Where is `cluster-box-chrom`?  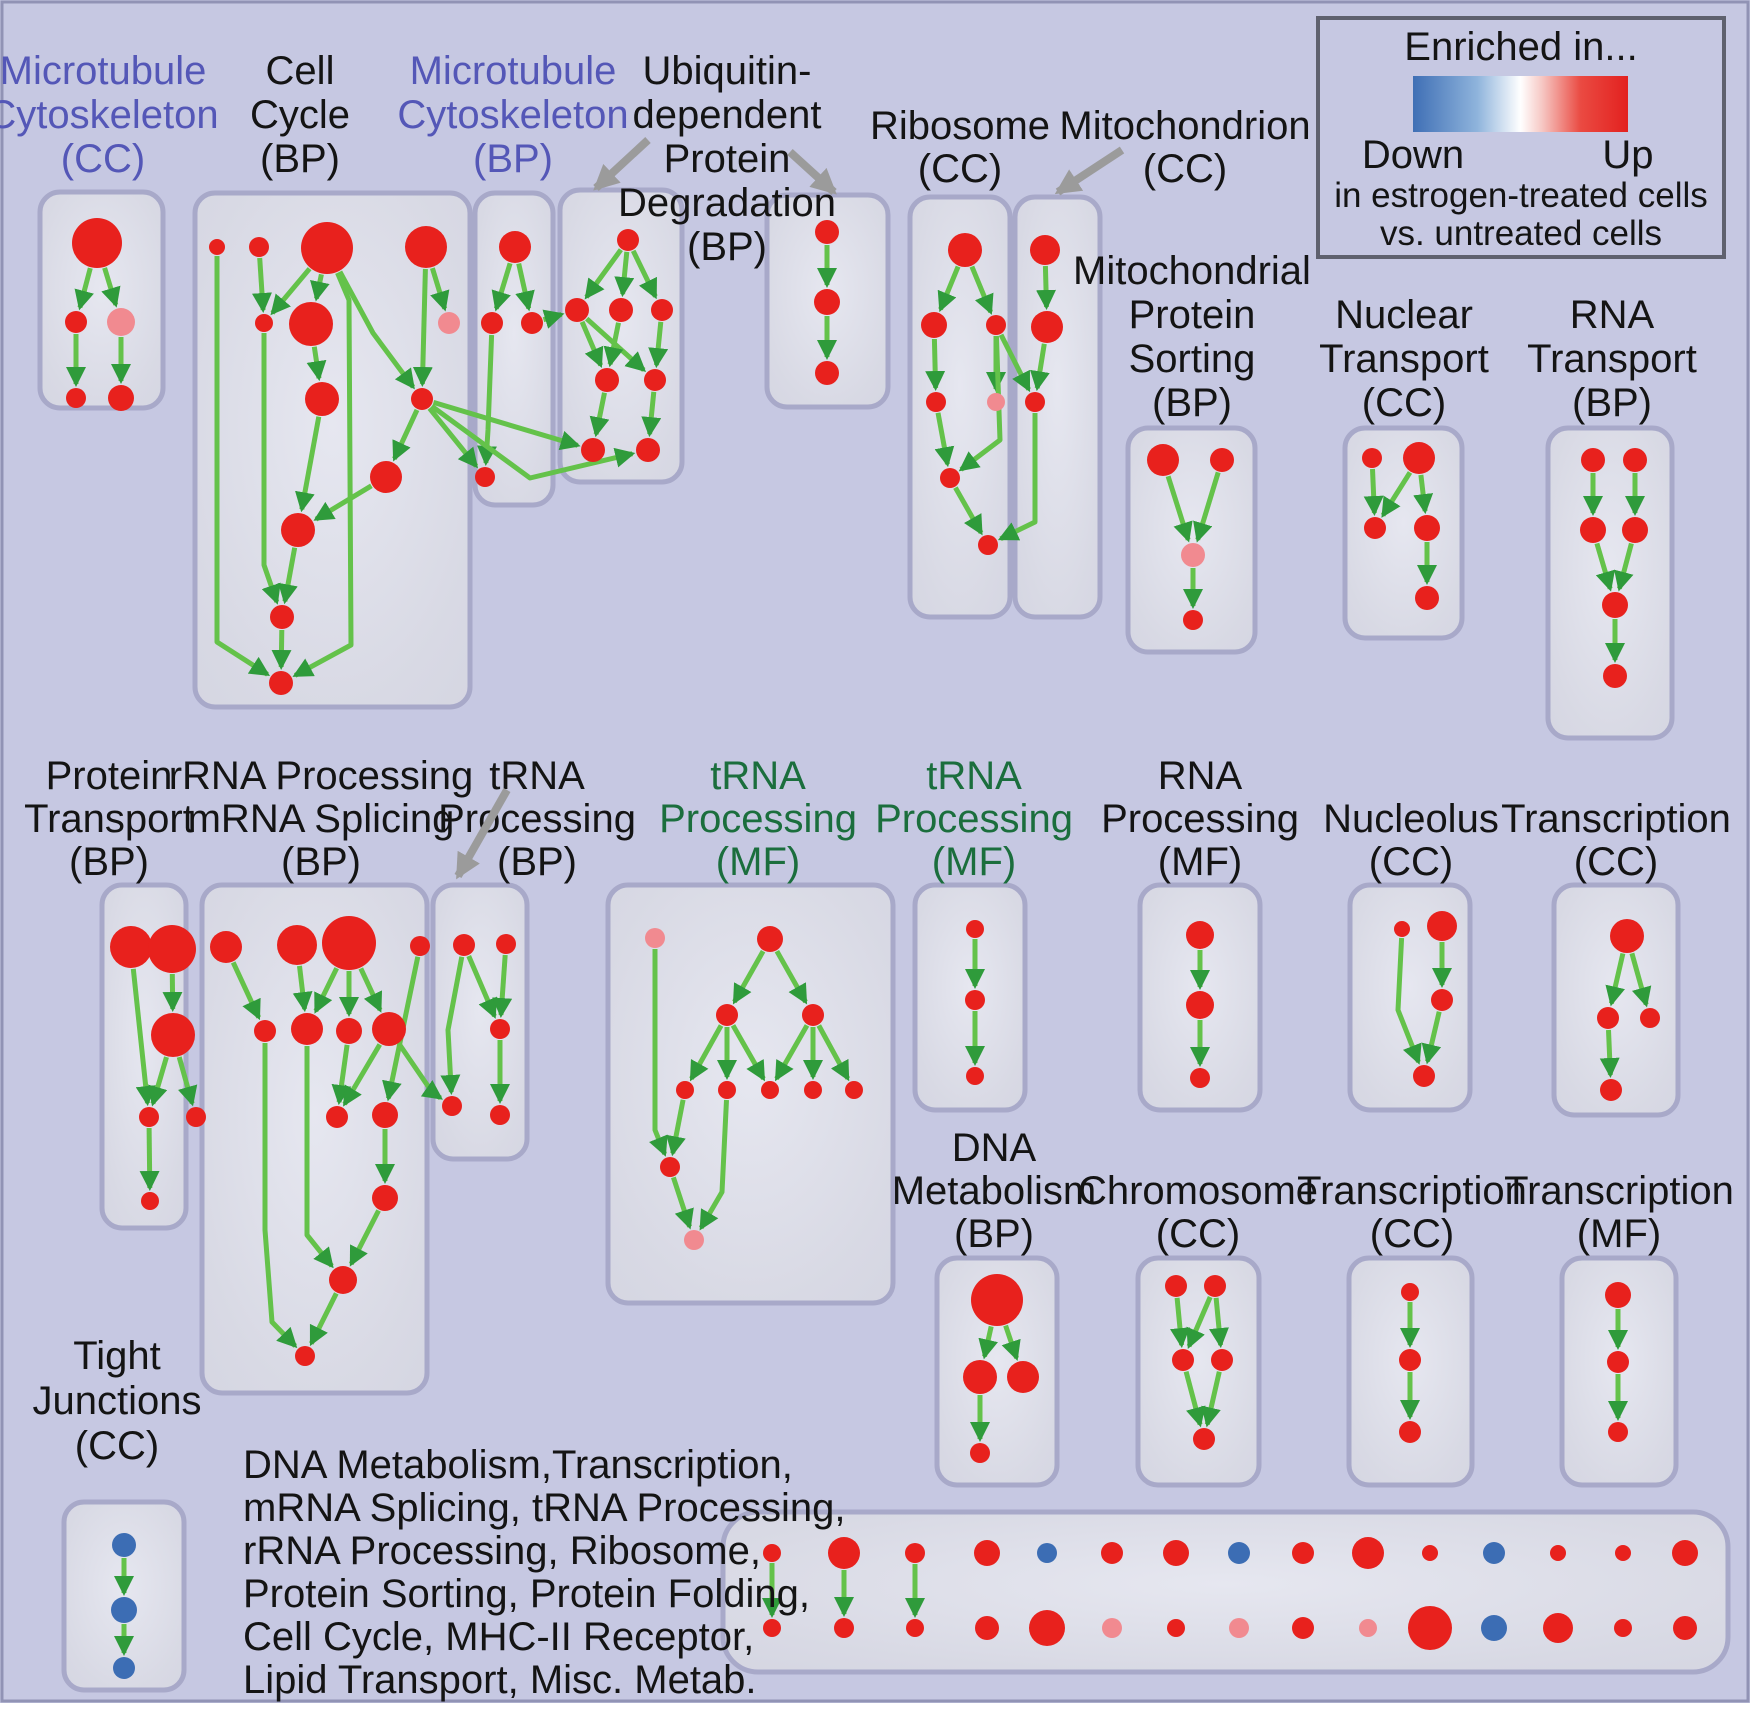 cluster-box-chrom is located at coordinates (1198, 1371).